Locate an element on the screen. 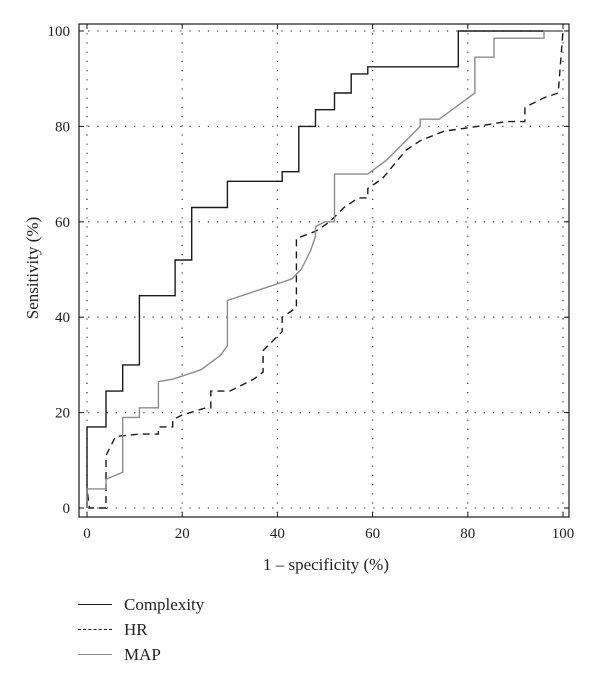 This screenshot has width=600, height=685. x-tick-label: 20 is located at coordinates (182, 534).